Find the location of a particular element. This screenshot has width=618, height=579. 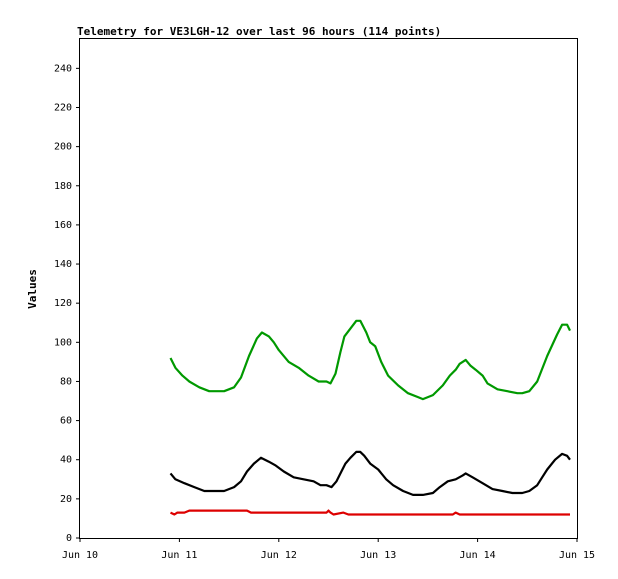

x-tick-label: Jun 13 is located at coordinates (378, 555).